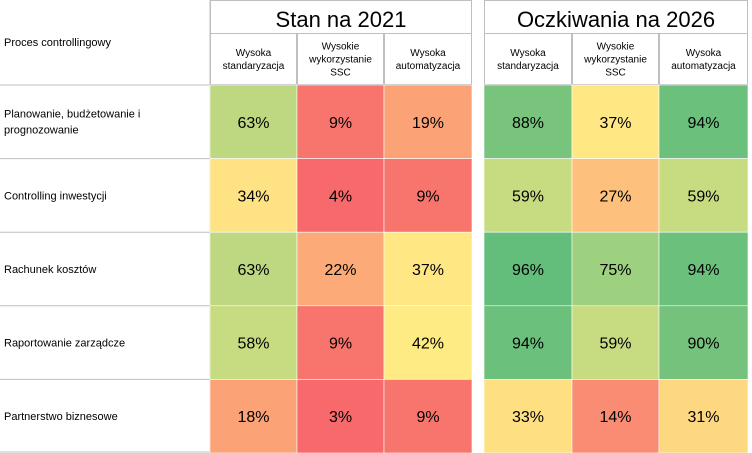  I want to click on row-label: Raportowanie zarządcze, so click(64, 343).